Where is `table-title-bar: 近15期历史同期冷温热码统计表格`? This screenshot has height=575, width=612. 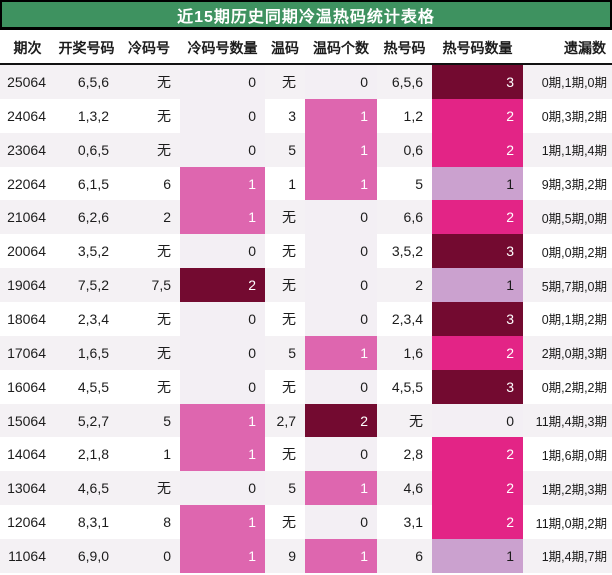
table-title-bar: 近15期历史同期冷温热码统计表格 is located at coordinates (306, 15).